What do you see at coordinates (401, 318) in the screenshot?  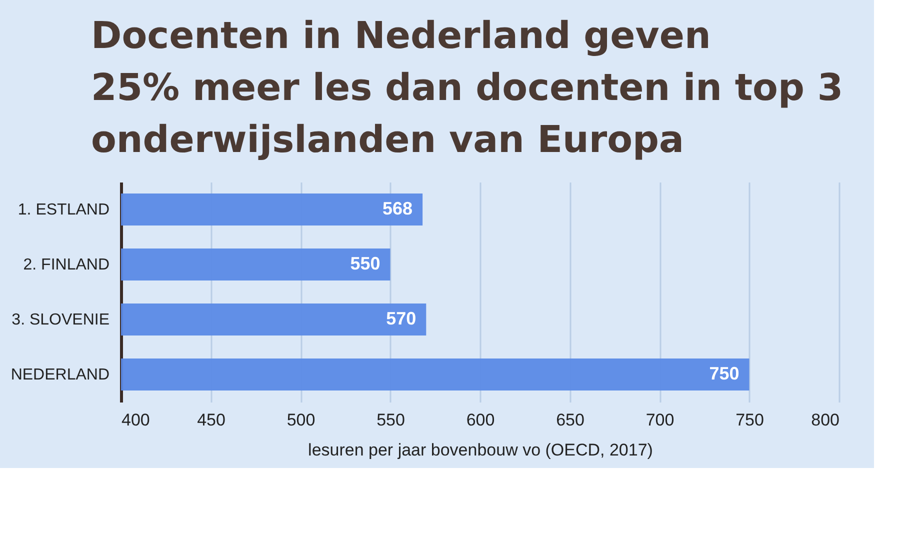 I see `data-label: 570` at bounding box center [401, 318].